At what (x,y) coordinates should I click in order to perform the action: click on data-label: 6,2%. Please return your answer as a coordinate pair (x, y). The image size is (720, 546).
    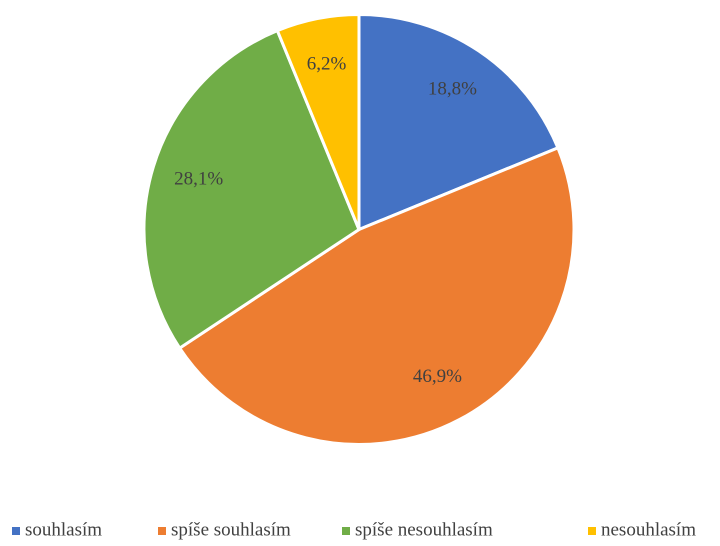
    Looking at the image, I should click on (327, 63).